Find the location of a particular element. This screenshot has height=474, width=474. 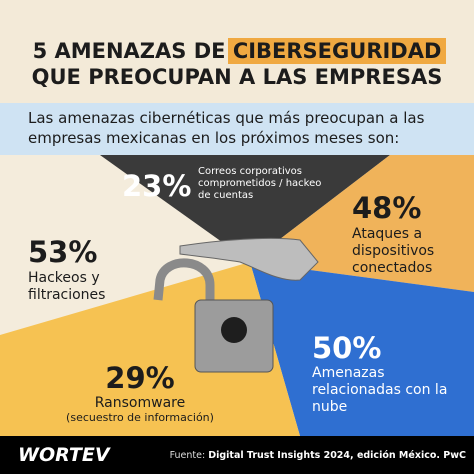

hand is located at coordinates (249, 259).